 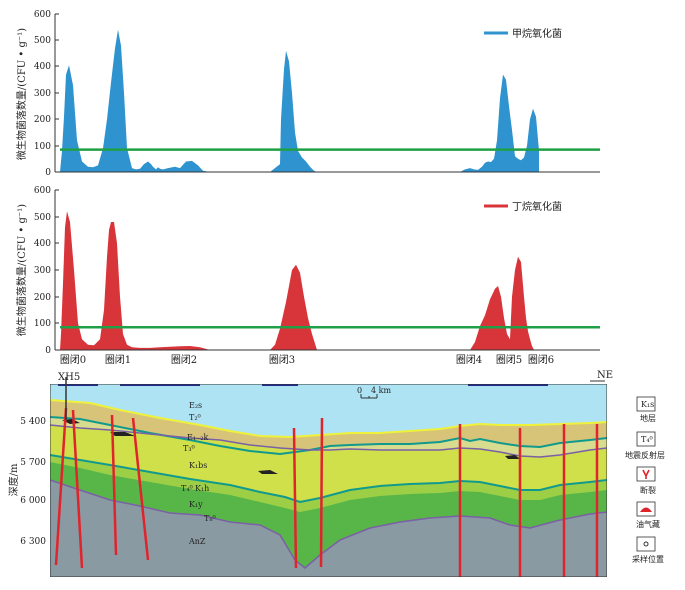 What do you see at coordinates (33, 463) in the screenshot?
I see `depth-tick: 5 700` at bounding box center [33, 463].